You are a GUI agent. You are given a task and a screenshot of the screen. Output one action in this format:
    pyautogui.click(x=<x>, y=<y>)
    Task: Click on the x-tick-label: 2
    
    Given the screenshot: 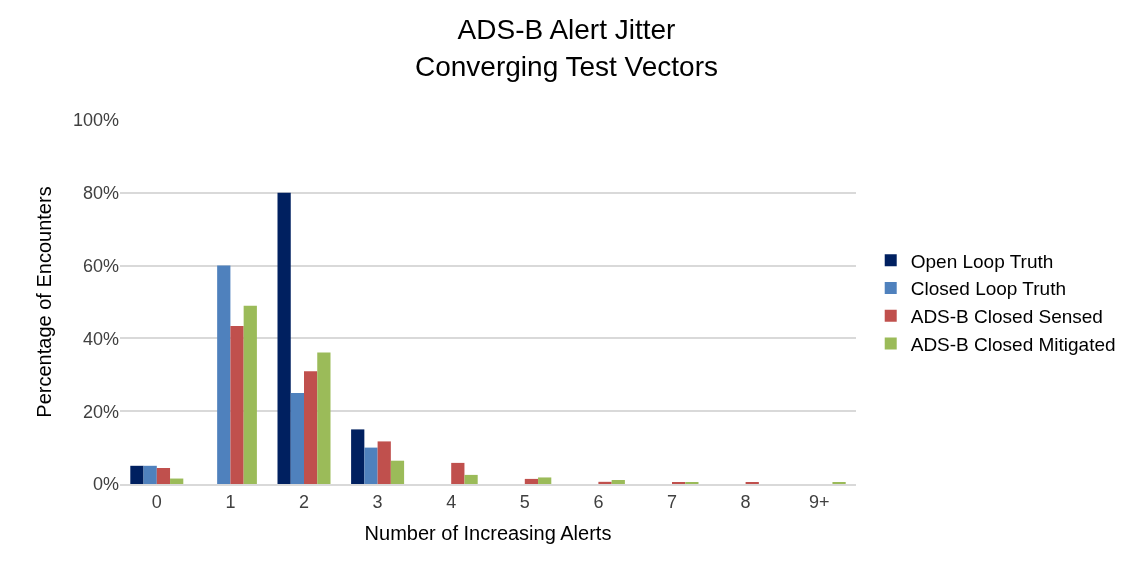 What is the action you would take?
    pyautogui.click(x=304, y=501)
    